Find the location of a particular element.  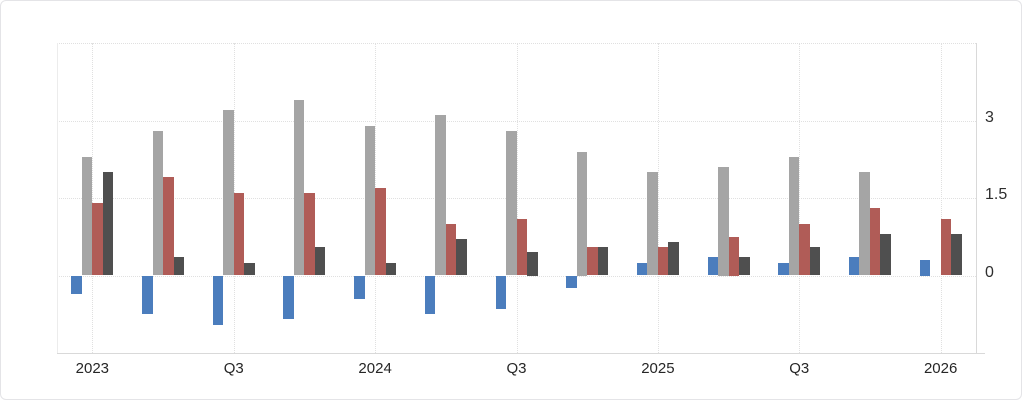

bar-series-gray-2023-Q4 is located at coordinates (299, 187).